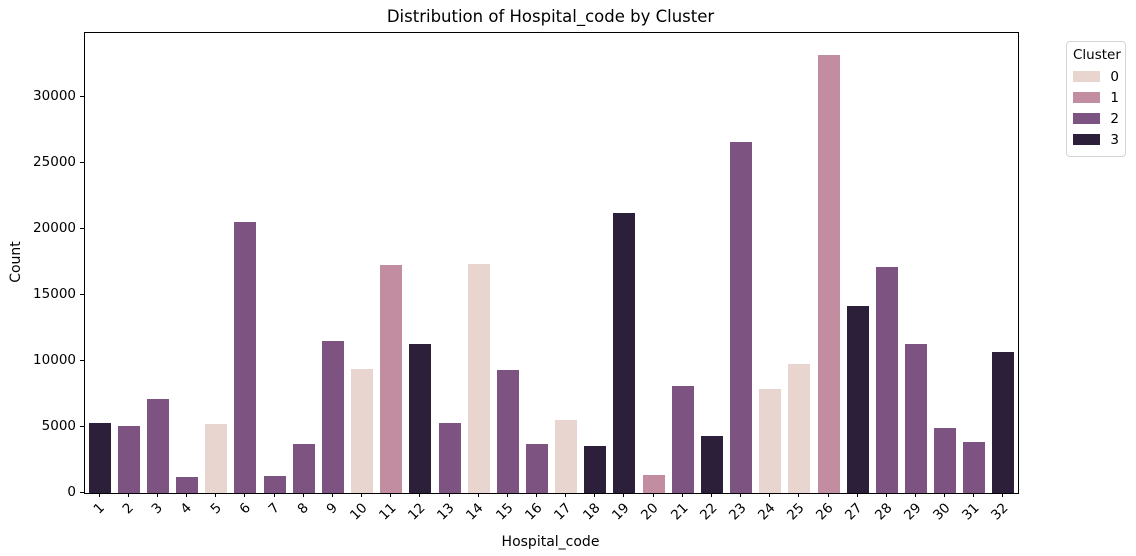  What do you see at coordinates (825, 512) in the screenshot?
I see `x-tick-label: 26` at bounding box center [825, 512].